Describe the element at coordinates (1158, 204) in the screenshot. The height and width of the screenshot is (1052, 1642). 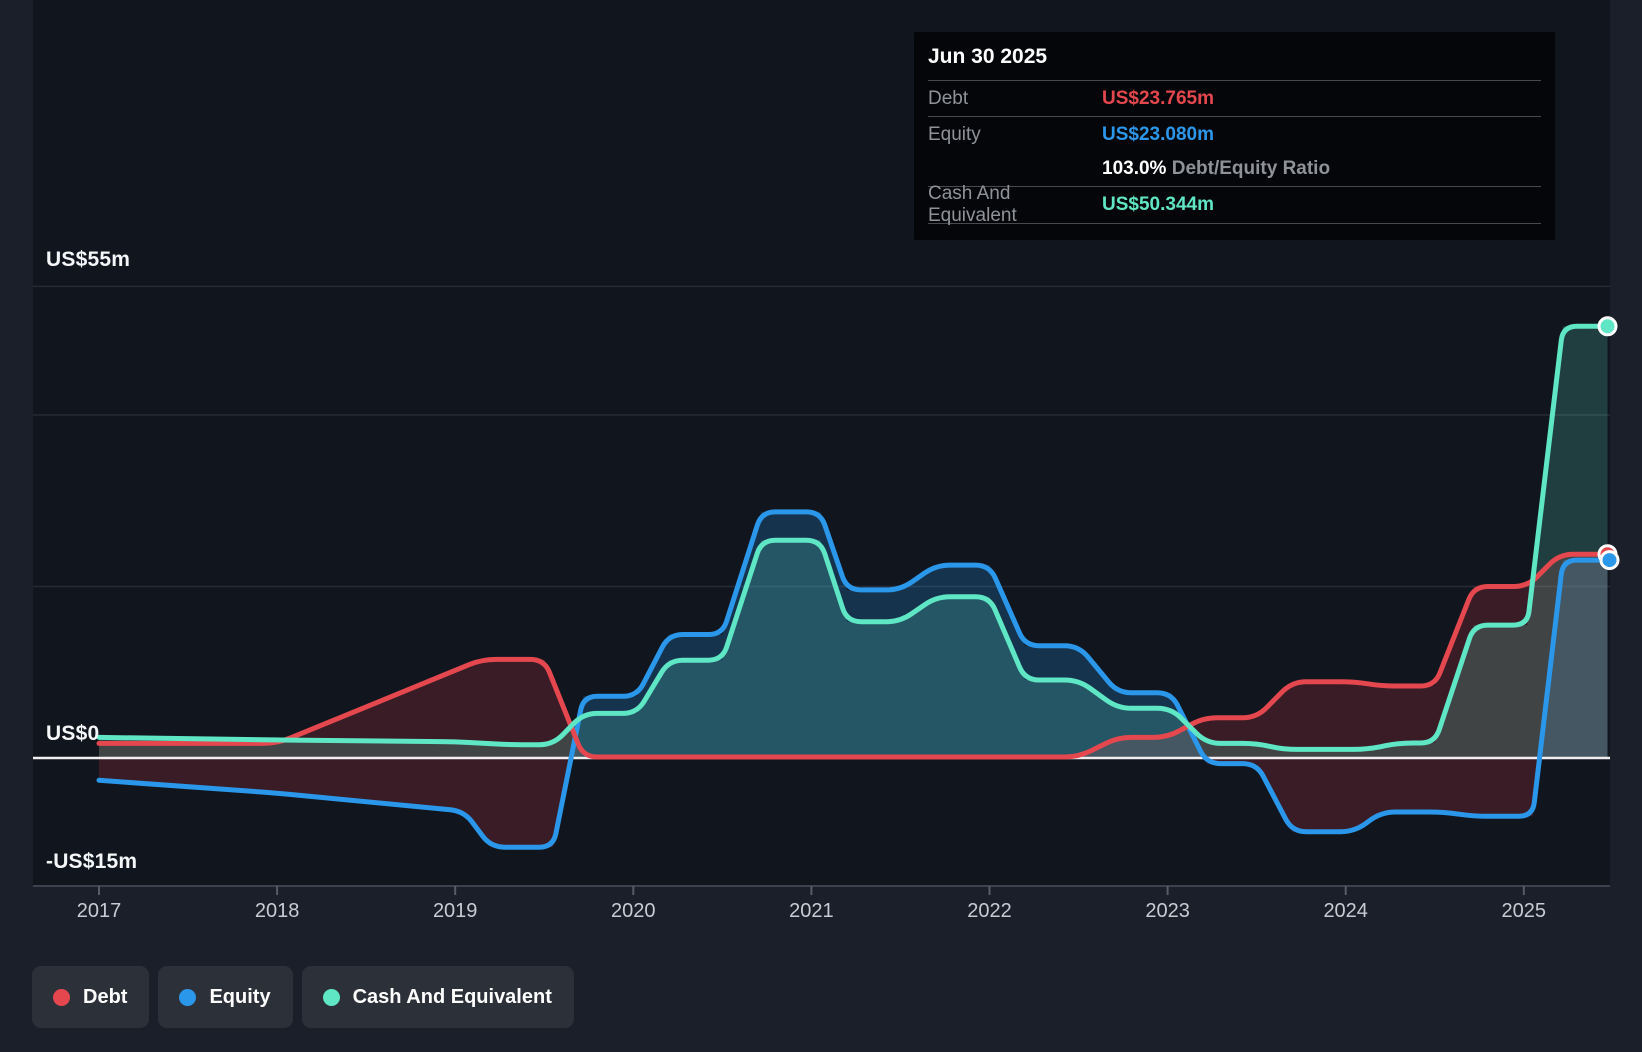
I see `tooltip-cash-value: US$50.344m` at that location.